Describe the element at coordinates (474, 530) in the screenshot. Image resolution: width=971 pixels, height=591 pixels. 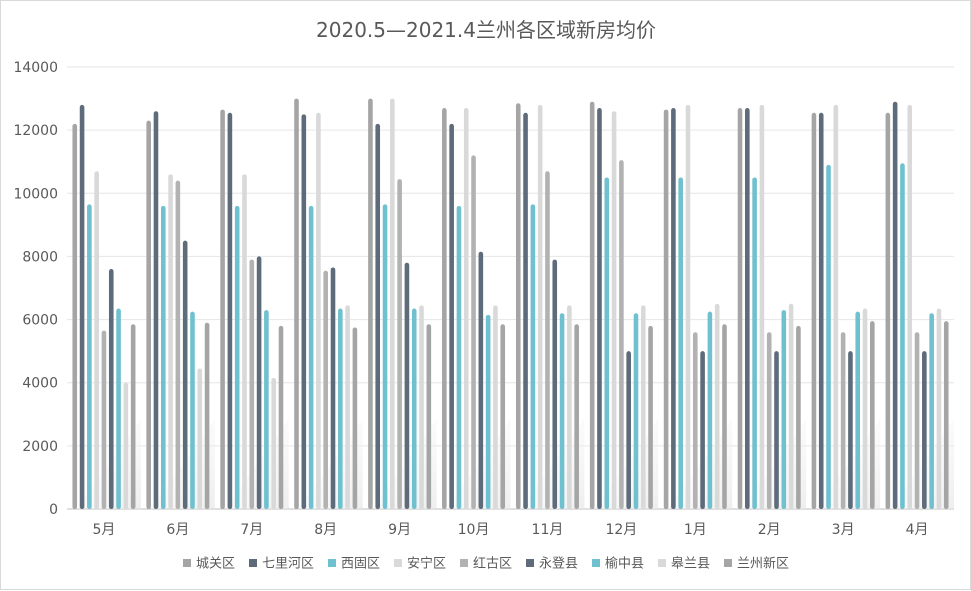
I see `x-tick-label: 10月` at that location.